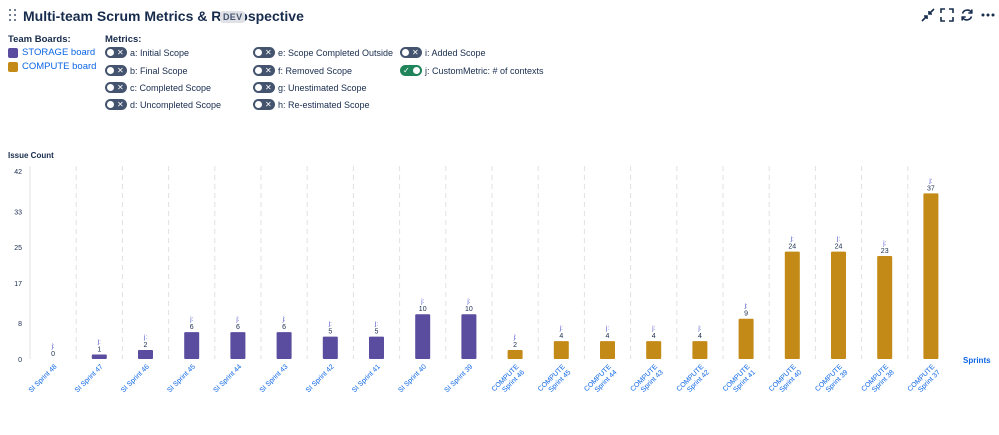 The height and width of the screenshot is (435, 999). I want to click on metric-toggle-e: ✕ e: Scope Completed Outside, so click(323, 52).